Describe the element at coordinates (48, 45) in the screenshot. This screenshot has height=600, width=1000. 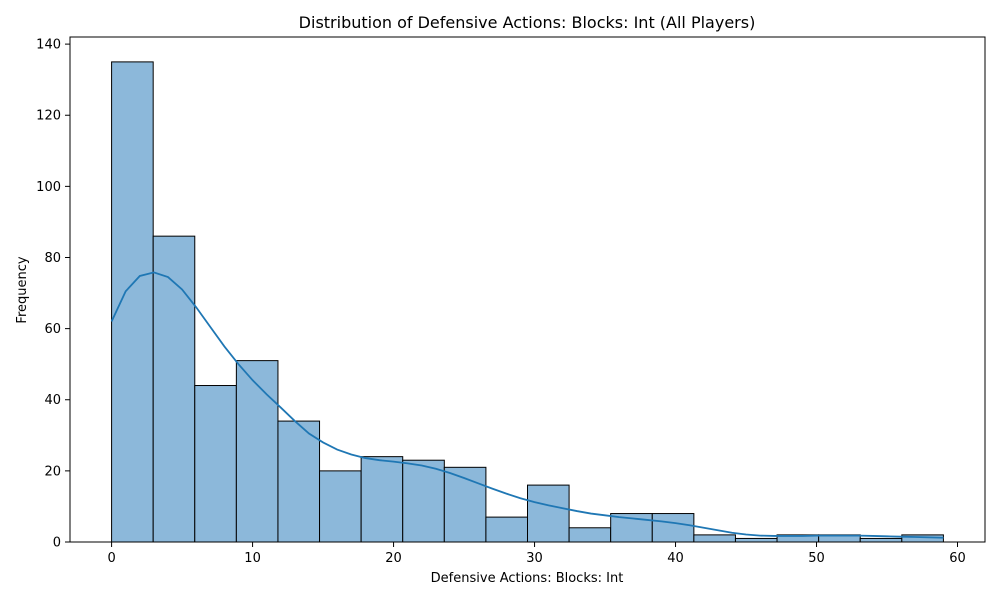
I see `y-tick-label: 140` at that location.